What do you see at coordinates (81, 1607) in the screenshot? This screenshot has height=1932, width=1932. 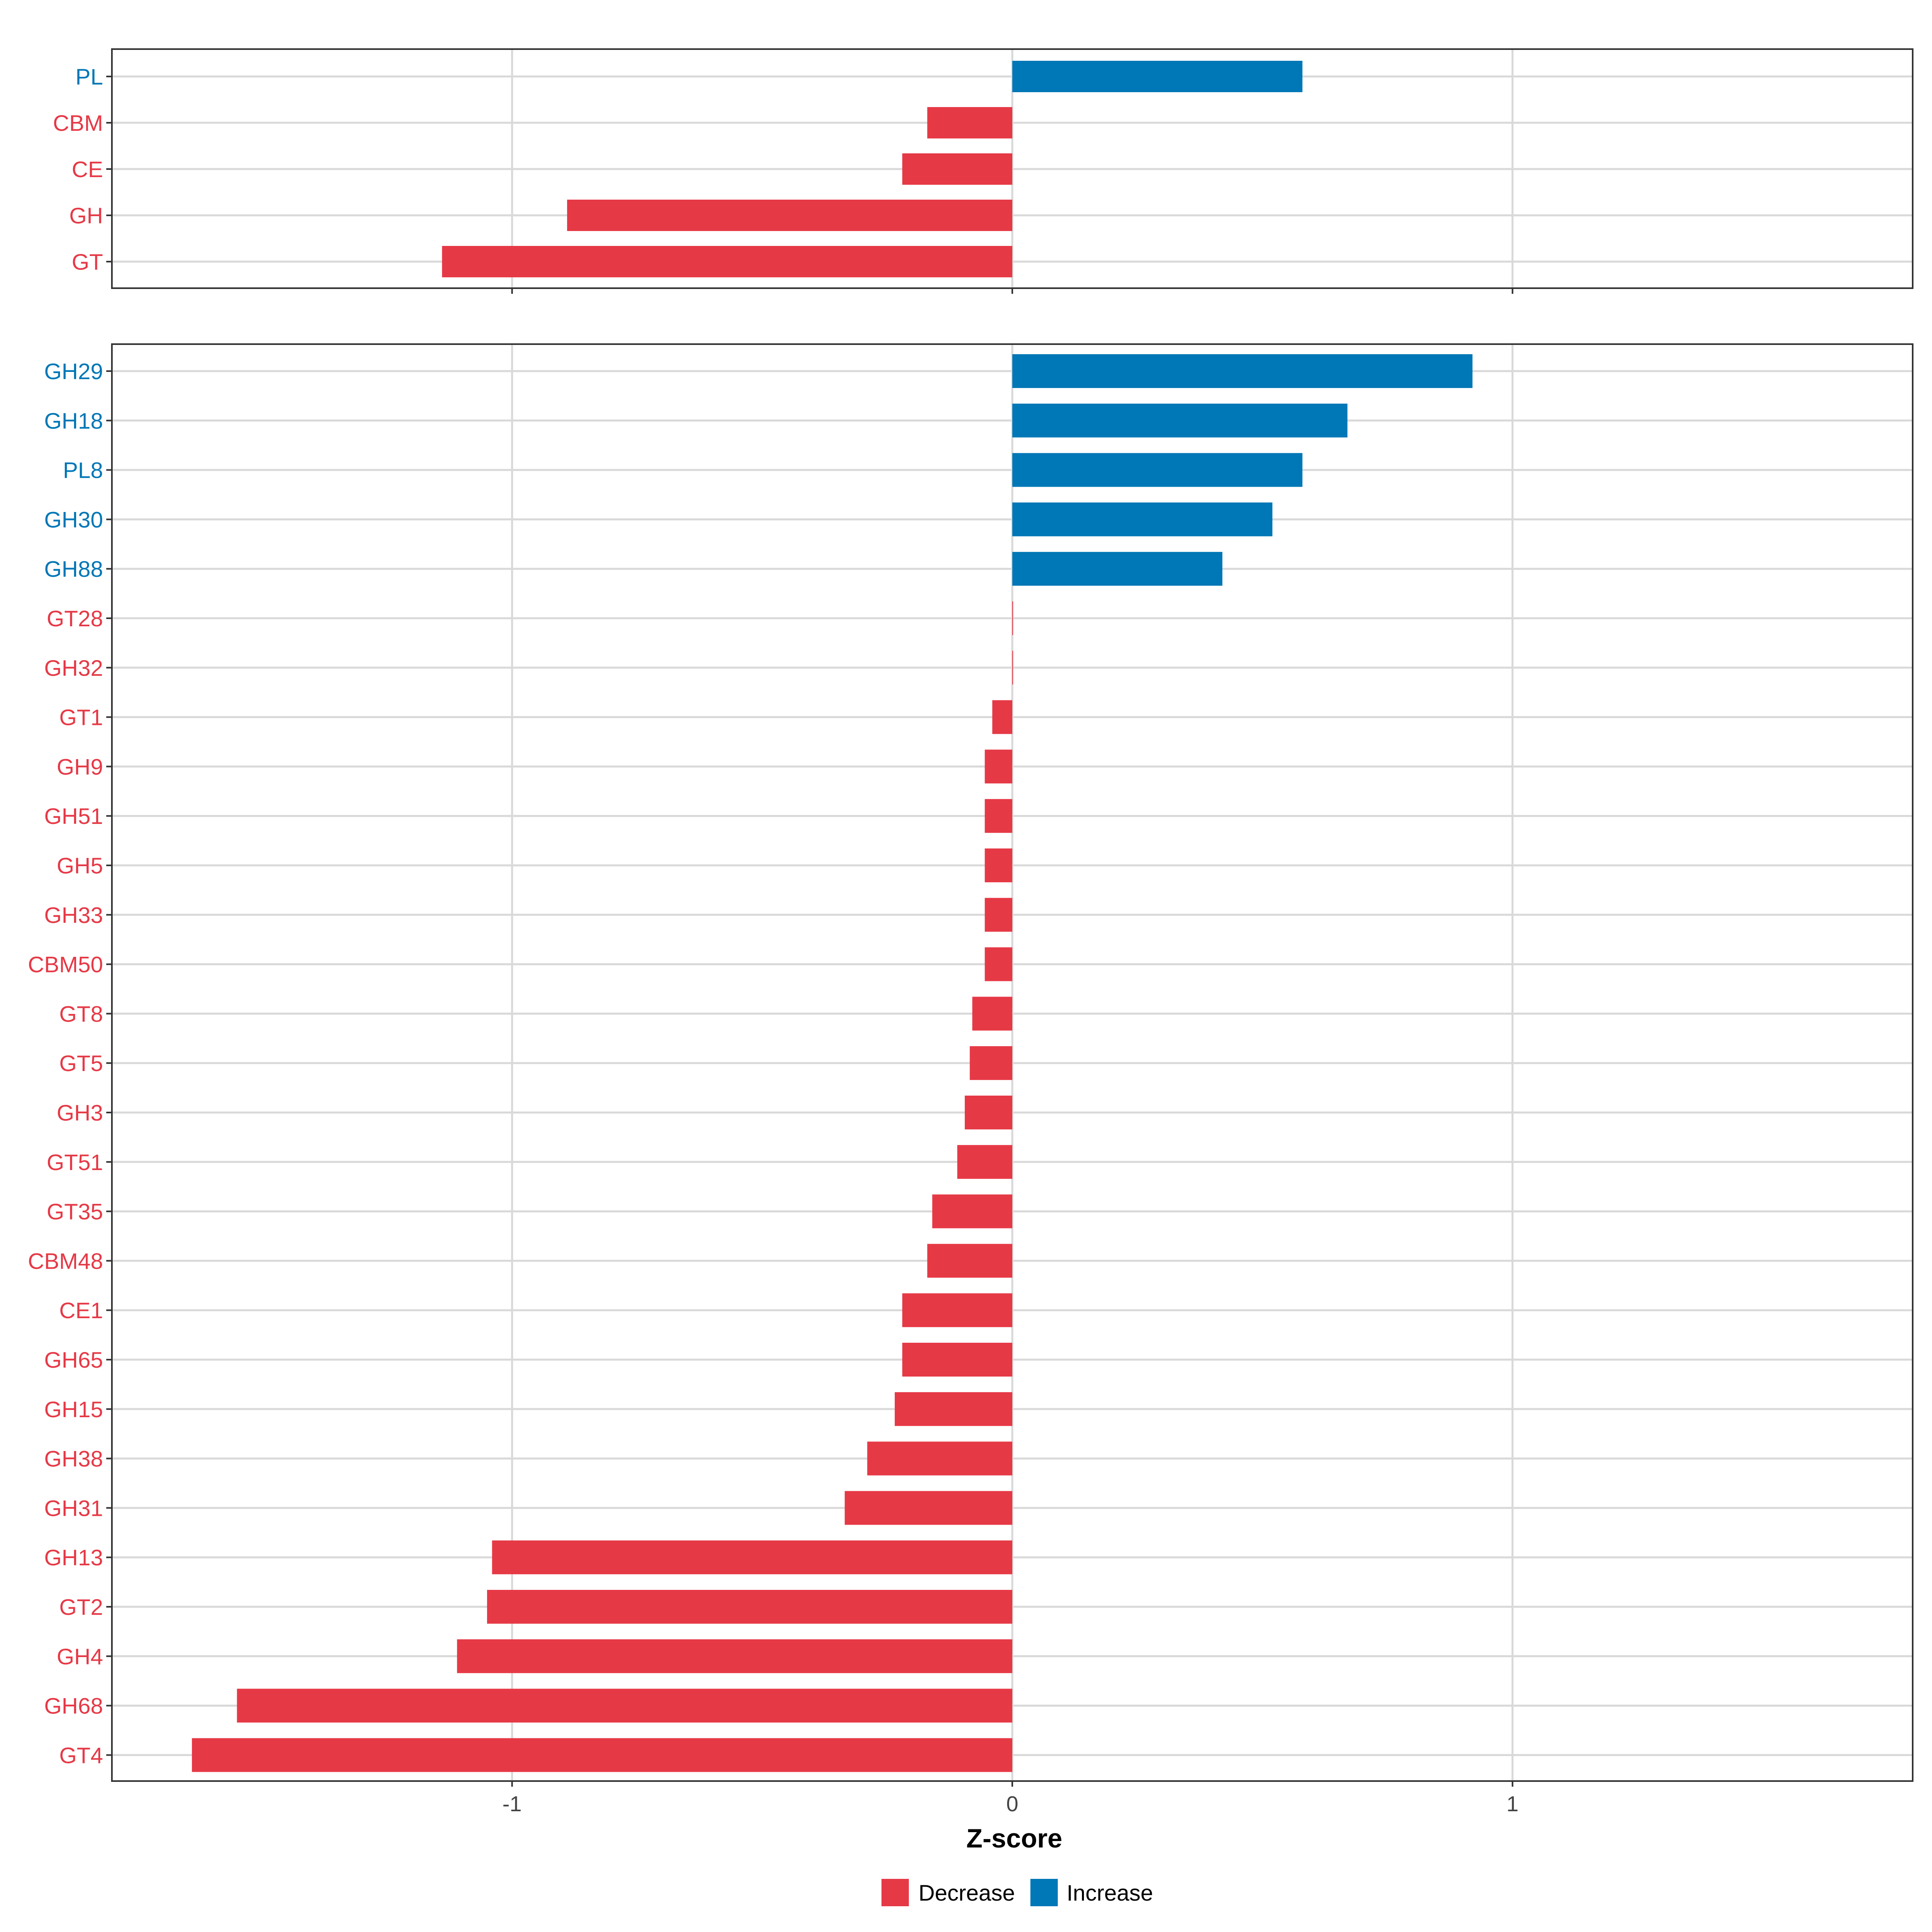 I see `y-tick-label-gt2: GT2` at bounding box center [81, 1607].